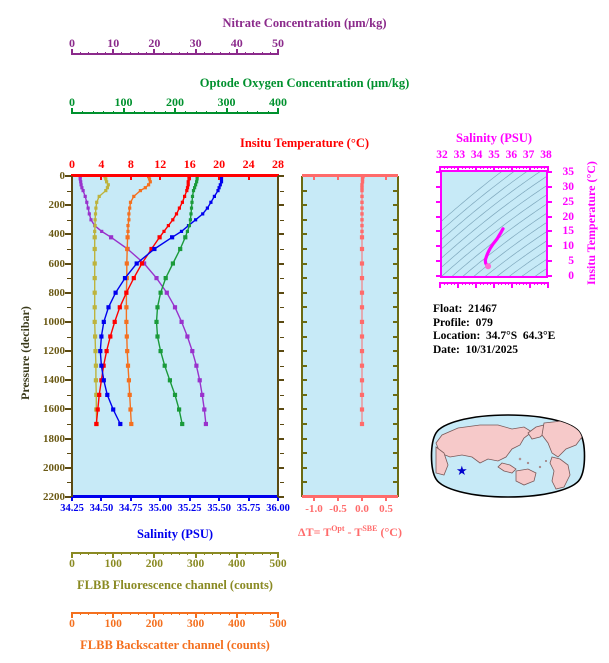 This screenshot has width=609, height=663. I want to click on salinity-axis-title: Salinity (PSU), so click(175, 534).